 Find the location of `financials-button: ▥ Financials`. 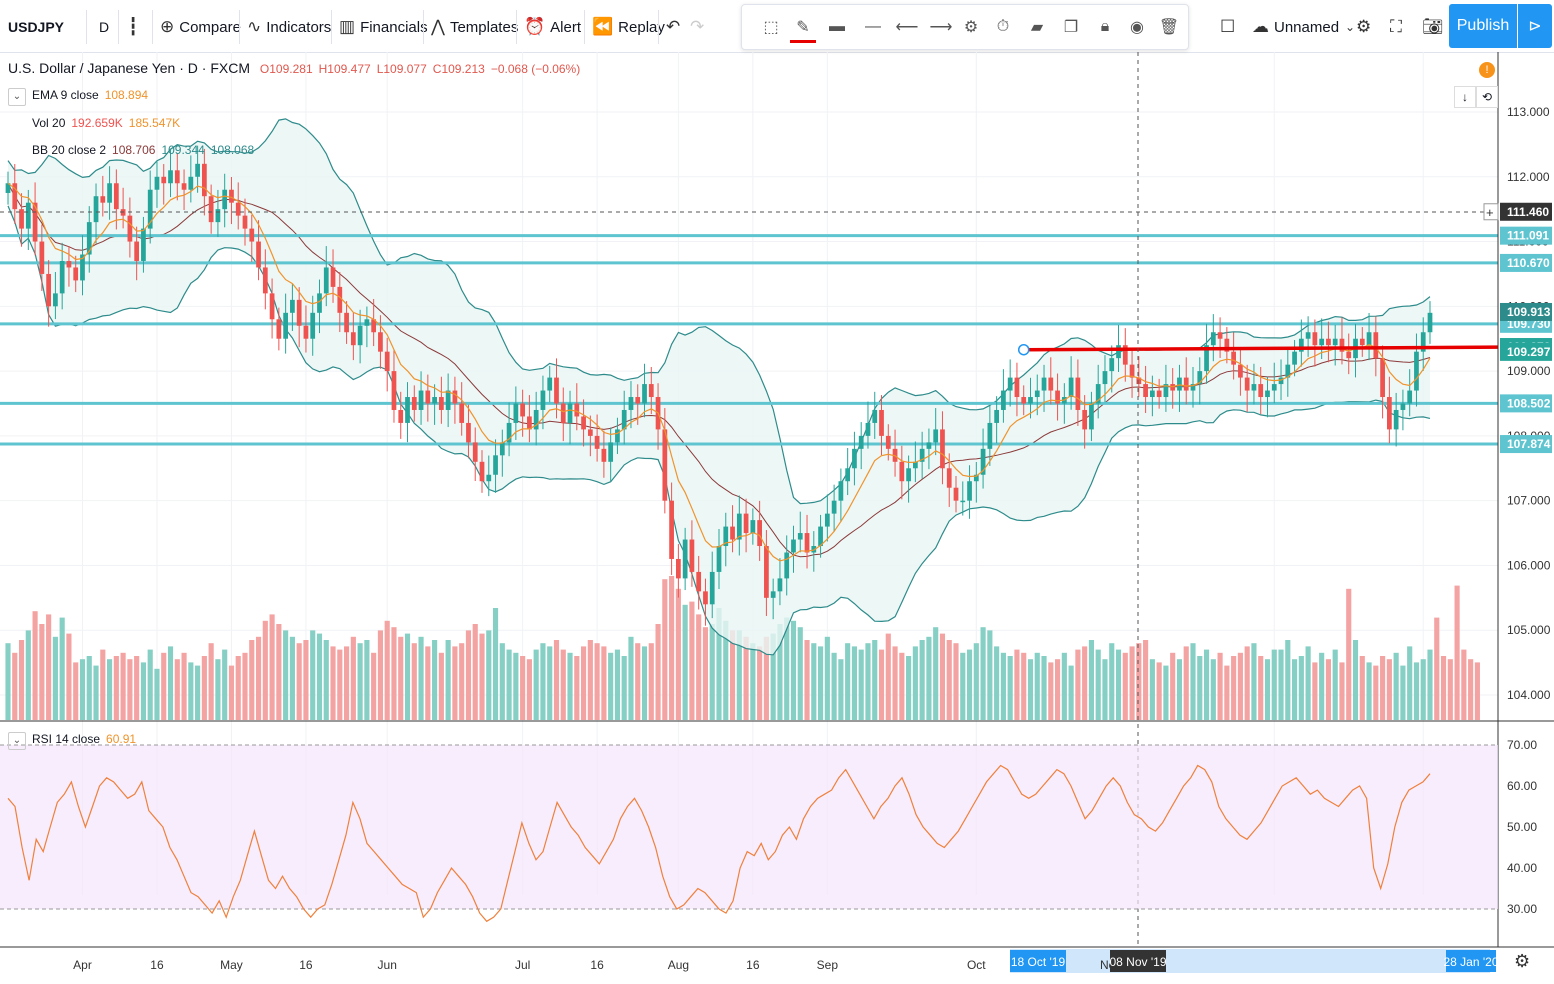

financials-button: ▥ Financials is located at coordinates (383, 27).